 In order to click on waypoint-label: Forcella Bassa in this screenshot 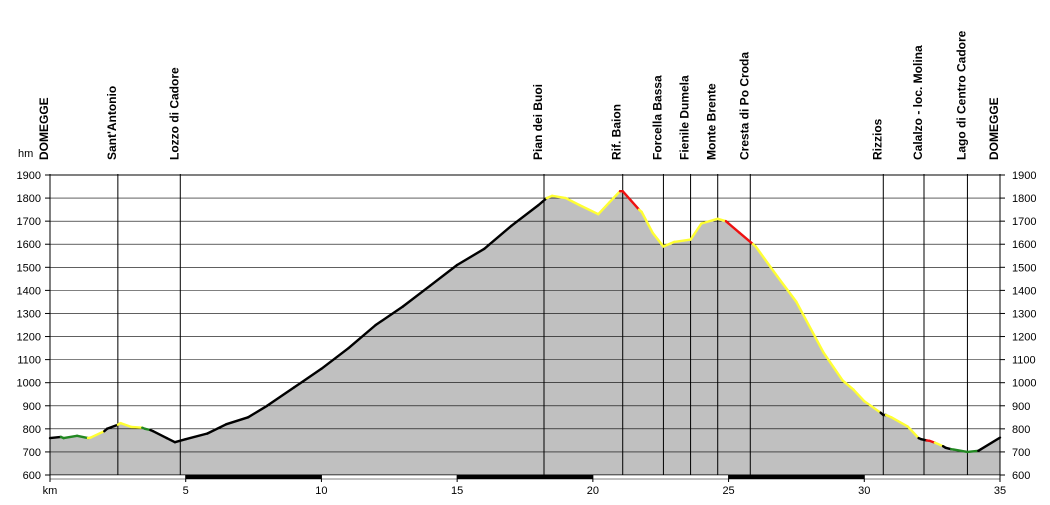, I will do `click(657, 117)`.